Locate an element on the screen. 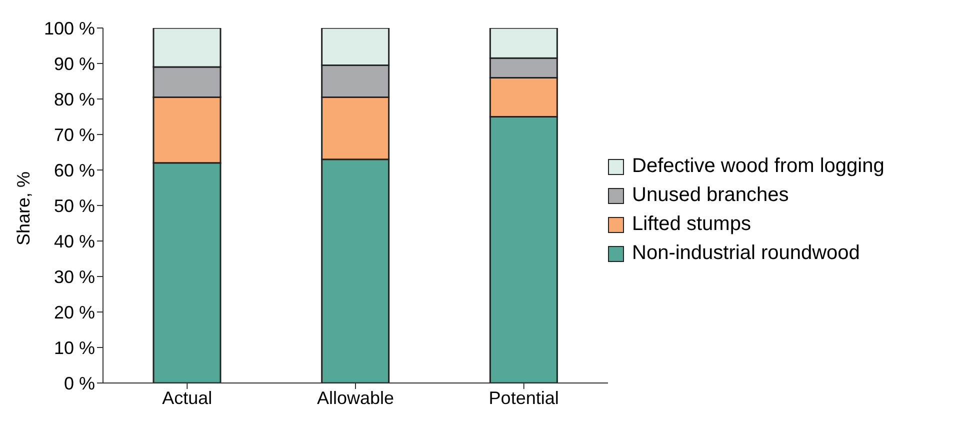 The image size is (955, 425). y-tick-label: 40 % is located at coordinates (74, 241).